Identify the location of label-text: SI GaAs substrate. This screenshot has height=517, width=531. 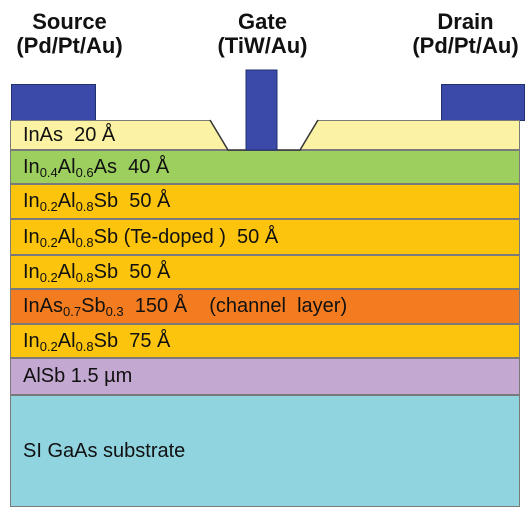
(104, 450).